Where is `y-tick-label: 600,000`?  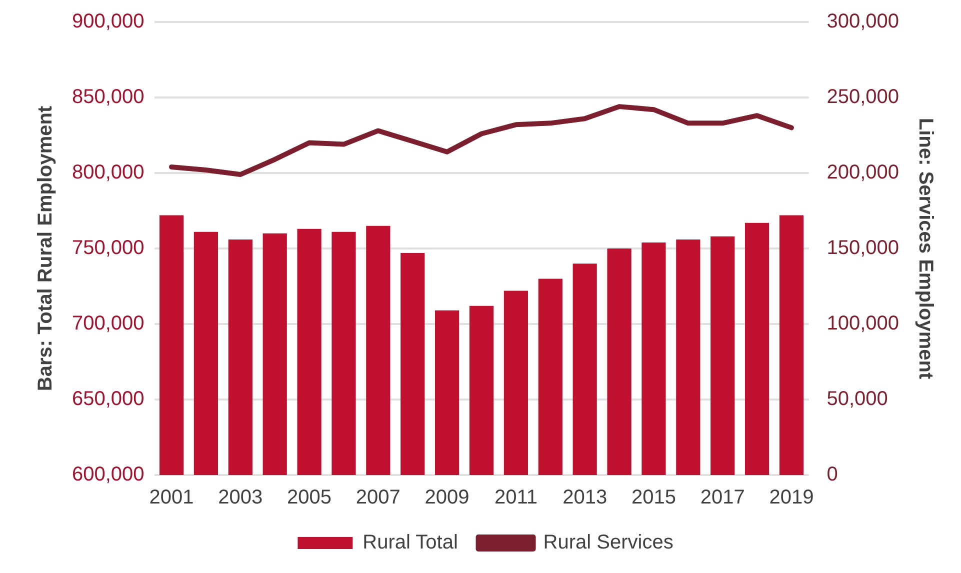 y-tick-label: 600,000 is located at coordinates (108, 475).